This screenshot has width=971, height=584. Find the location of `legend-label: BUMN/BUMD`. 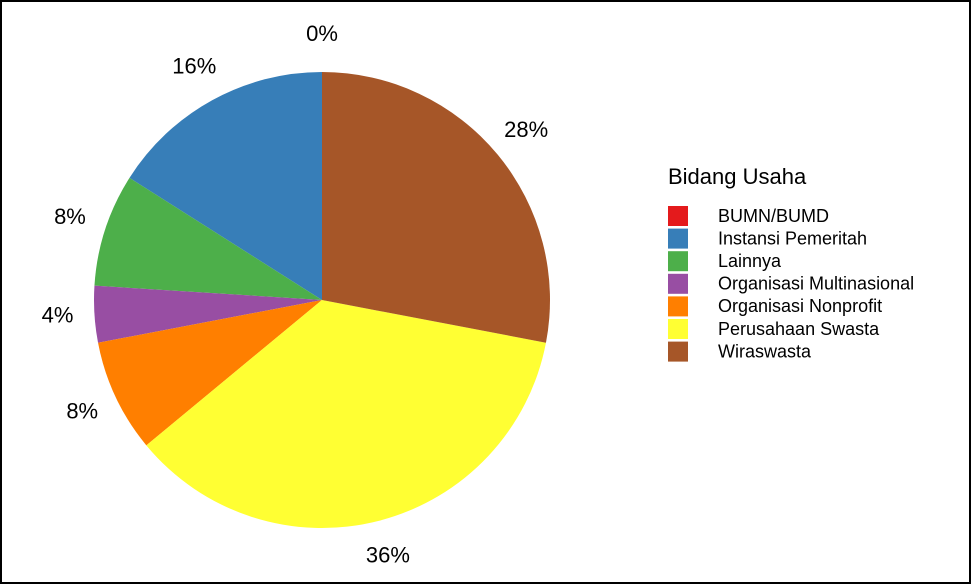

legend-label: BUMN/BUMD is located at coordinates (773, 216).